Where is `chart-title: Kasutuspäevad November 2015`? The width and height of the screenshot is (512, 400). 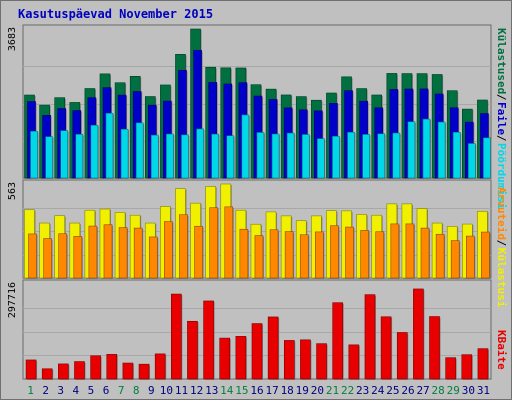
chart-title: Kasutuspäevad November 2015 is located at coordinates (116, 14).